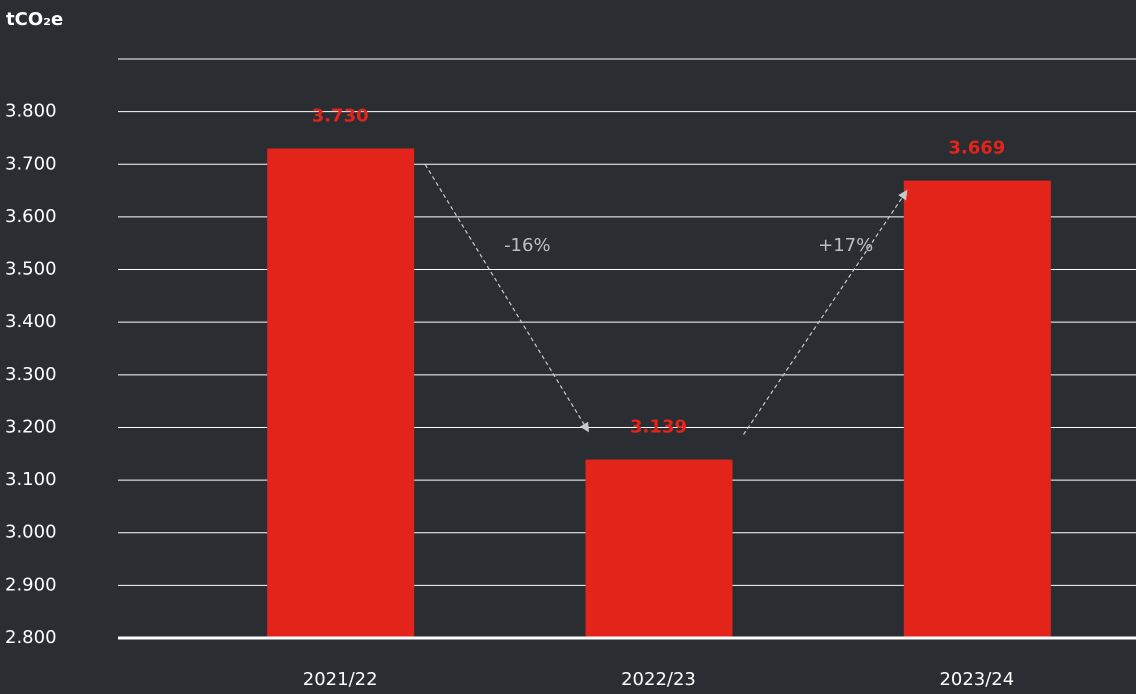 Image resolution: width=1136 pixels, height=694 pixels. What do you see at coordinates (976, 148) in the screenshot?
I see `value-label: 3.669` at bounding box center [976, 148].